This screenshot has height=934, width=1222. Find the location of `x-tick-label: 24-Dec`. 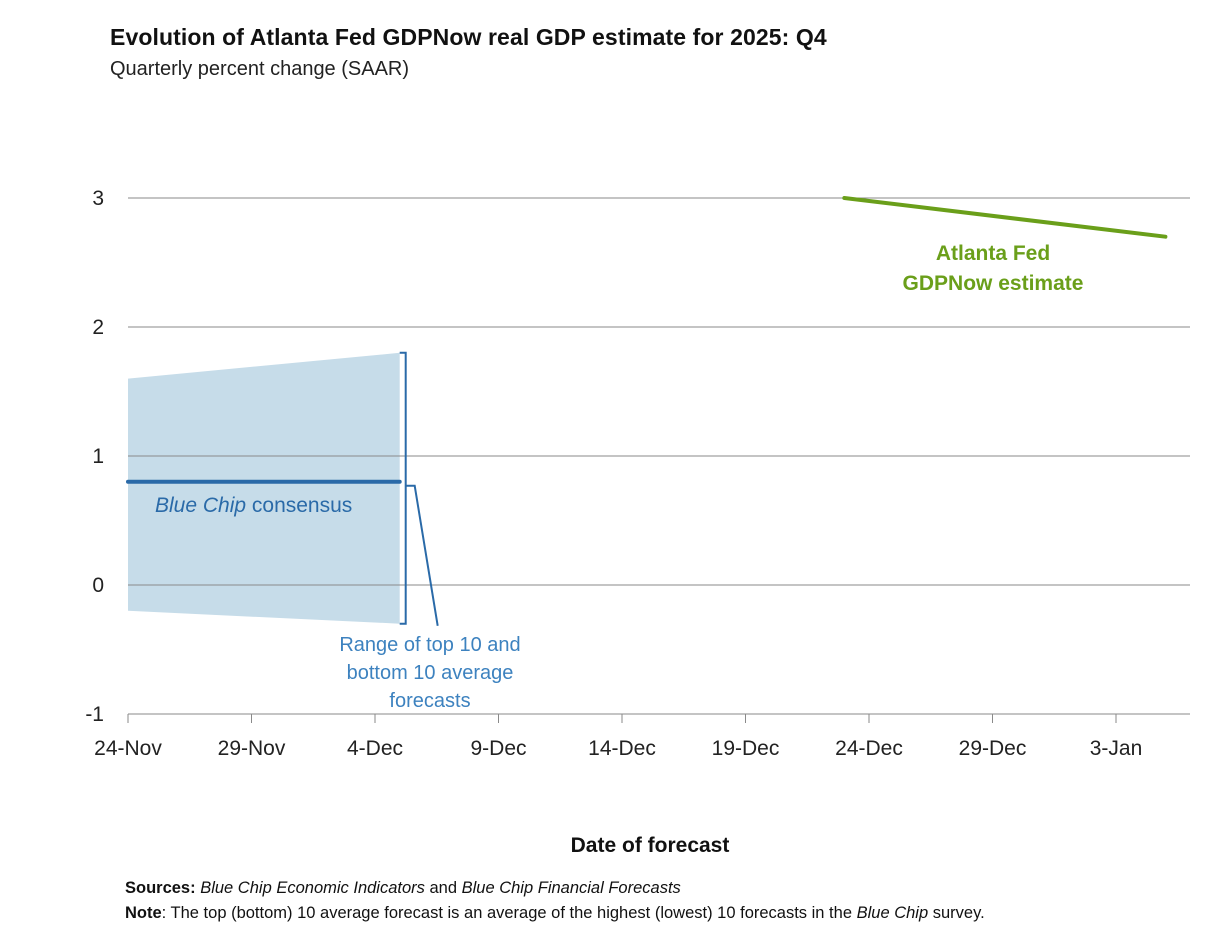

x-tick-label: 24-Dec is located at coordinates (869, 748).